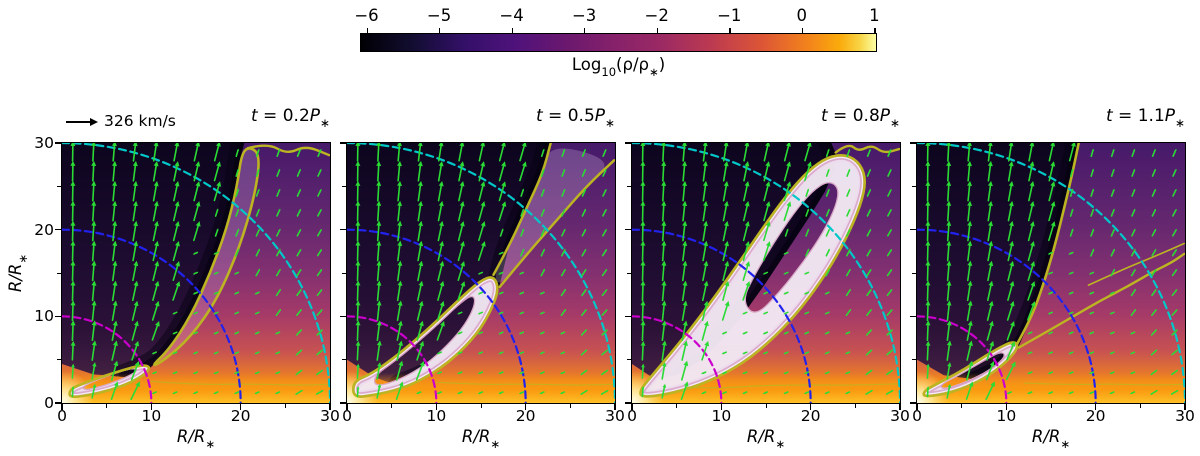  What do you see at coordinates (196, 273) in the screenshot?
I see `panel-1-plot` at bounding box center [196, 273].